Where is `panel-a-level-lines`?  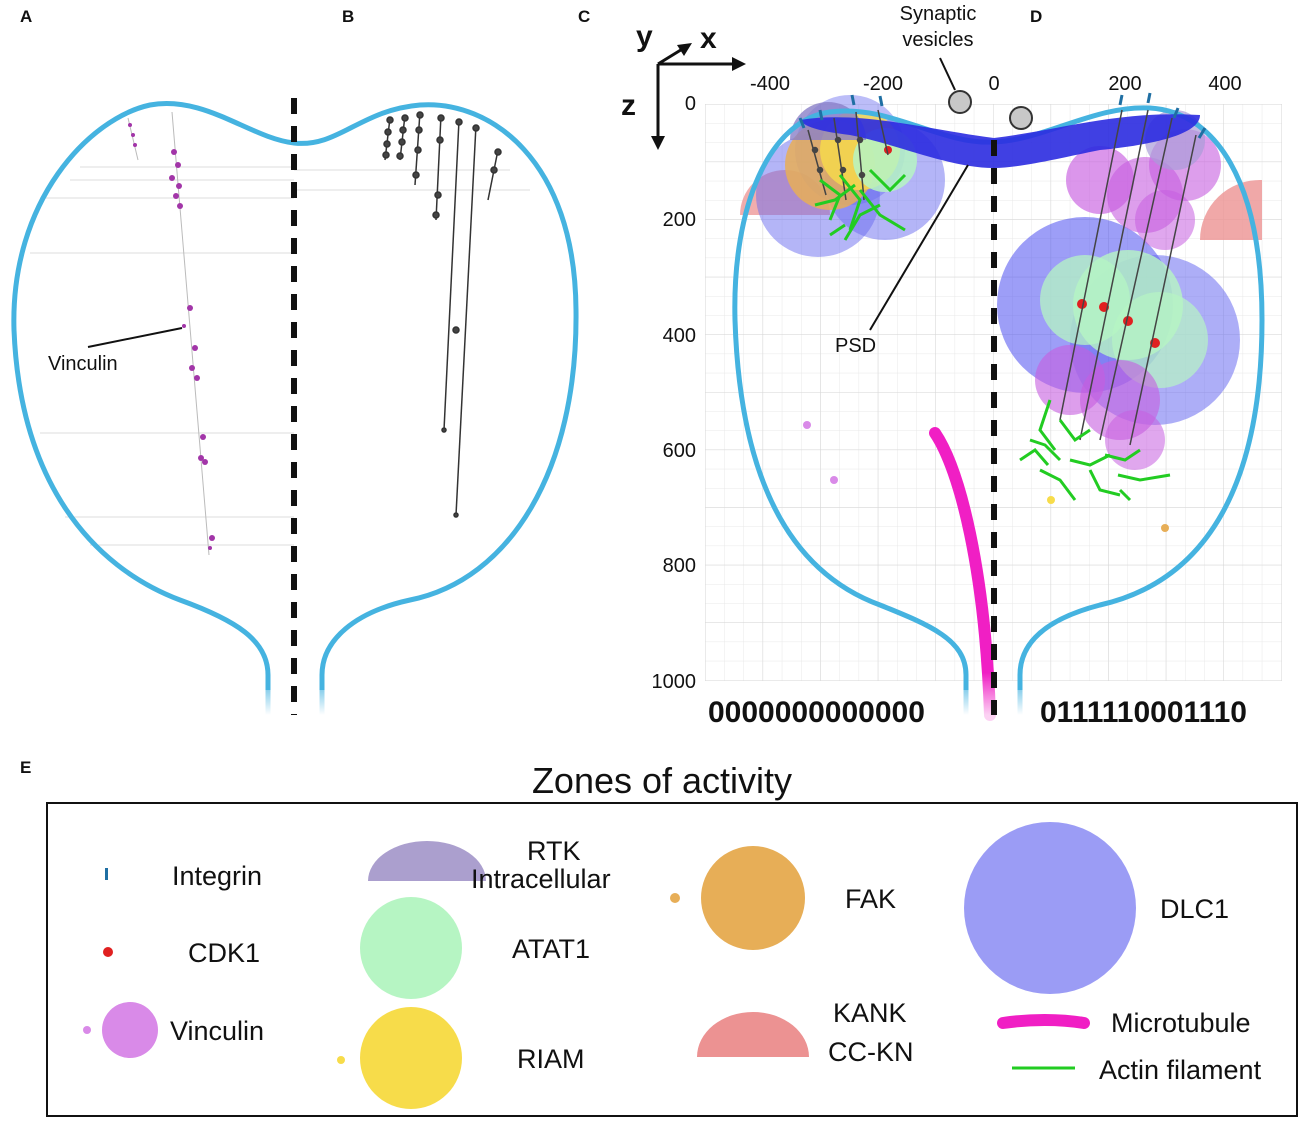
panel-a-level-lines is located at coordinates (162, 356).